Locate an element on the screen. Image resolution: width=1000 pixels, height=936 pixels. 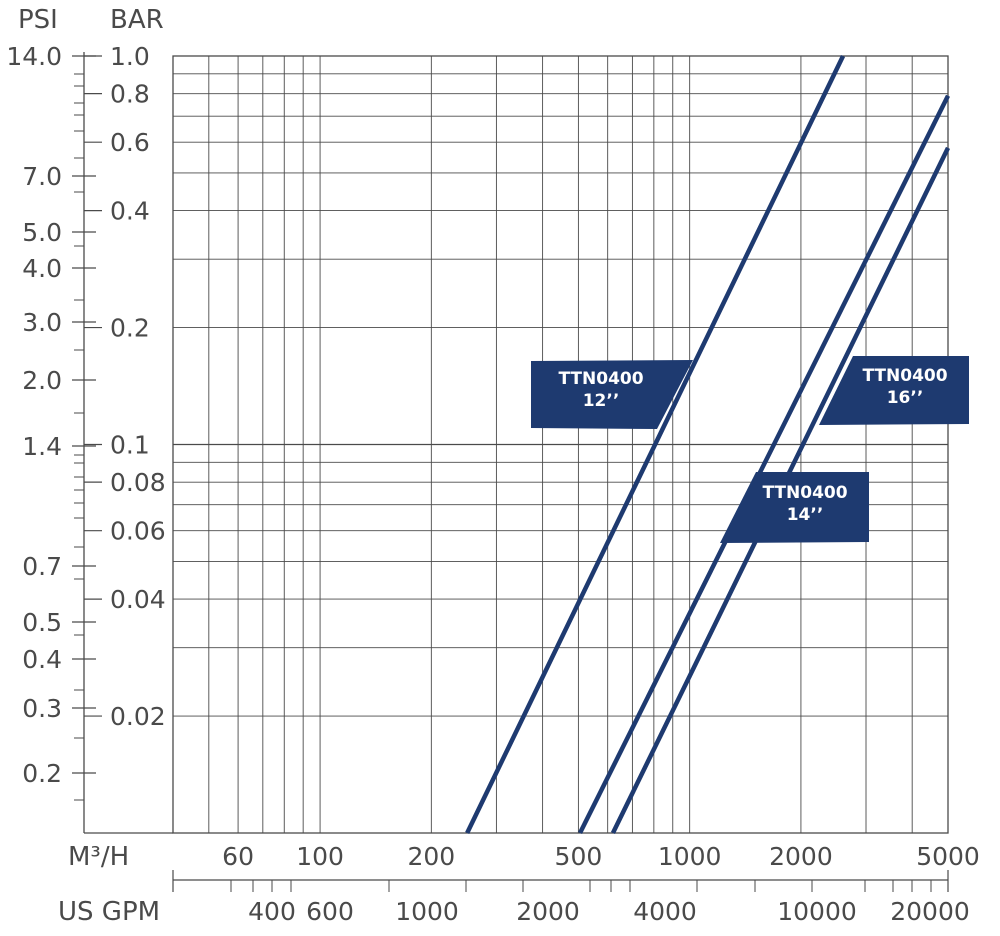
psi-tick-label: 7.0 is located at coordinates (42, 176).